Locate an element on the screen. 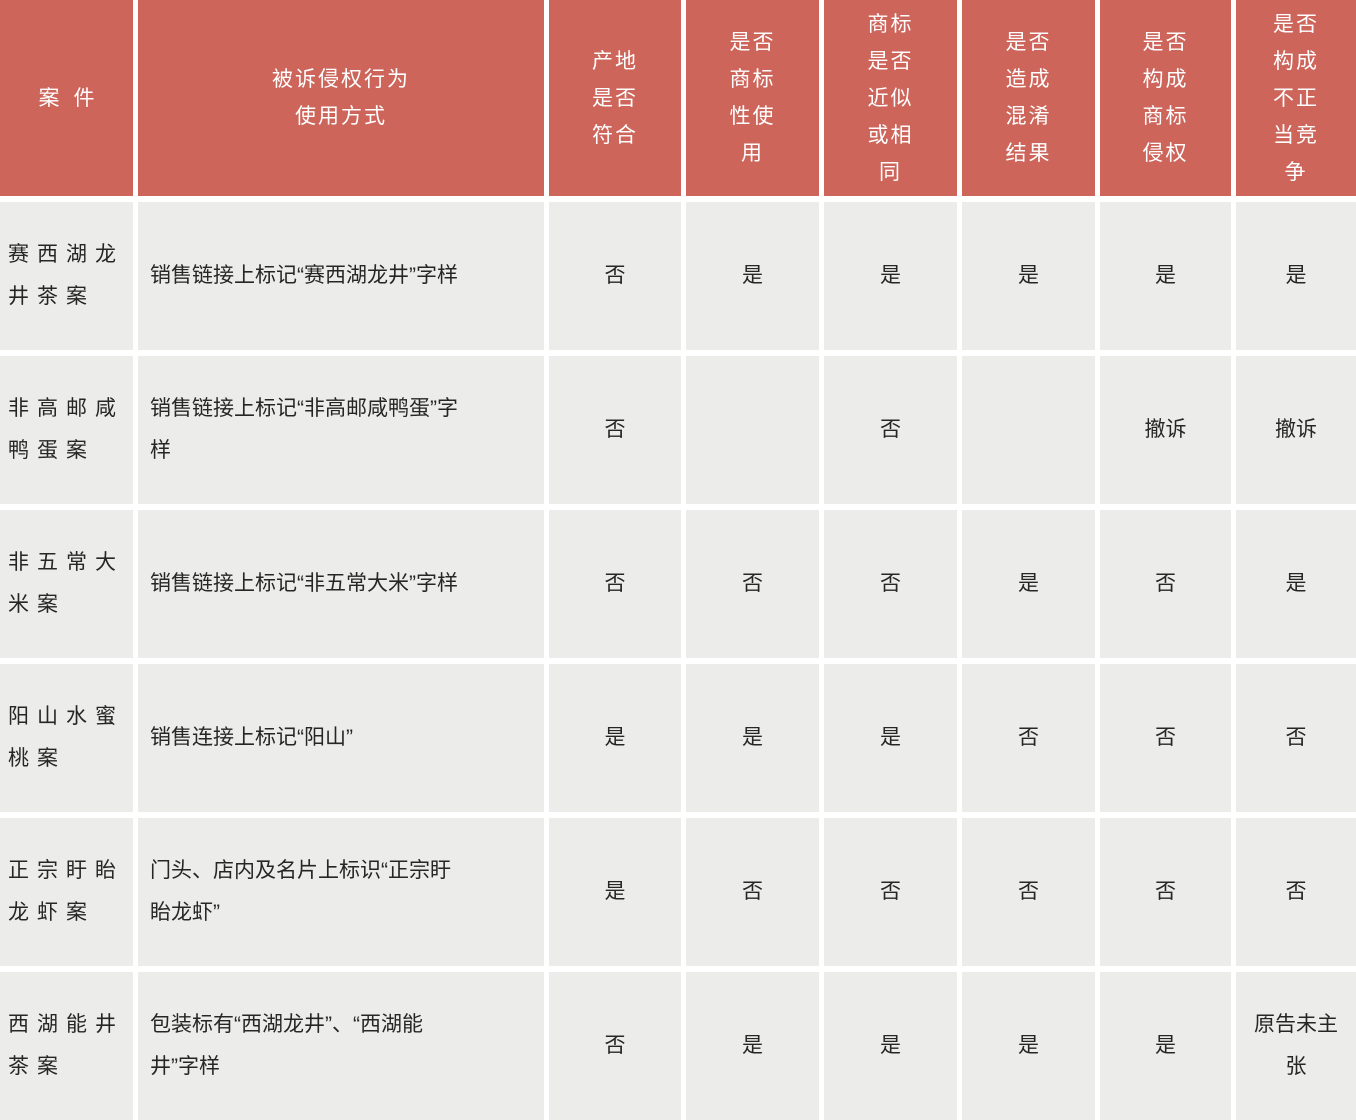 The image size is (1356, 1120). case-name-cell: 非五常大 米案 is located at coordinates (66, 584).